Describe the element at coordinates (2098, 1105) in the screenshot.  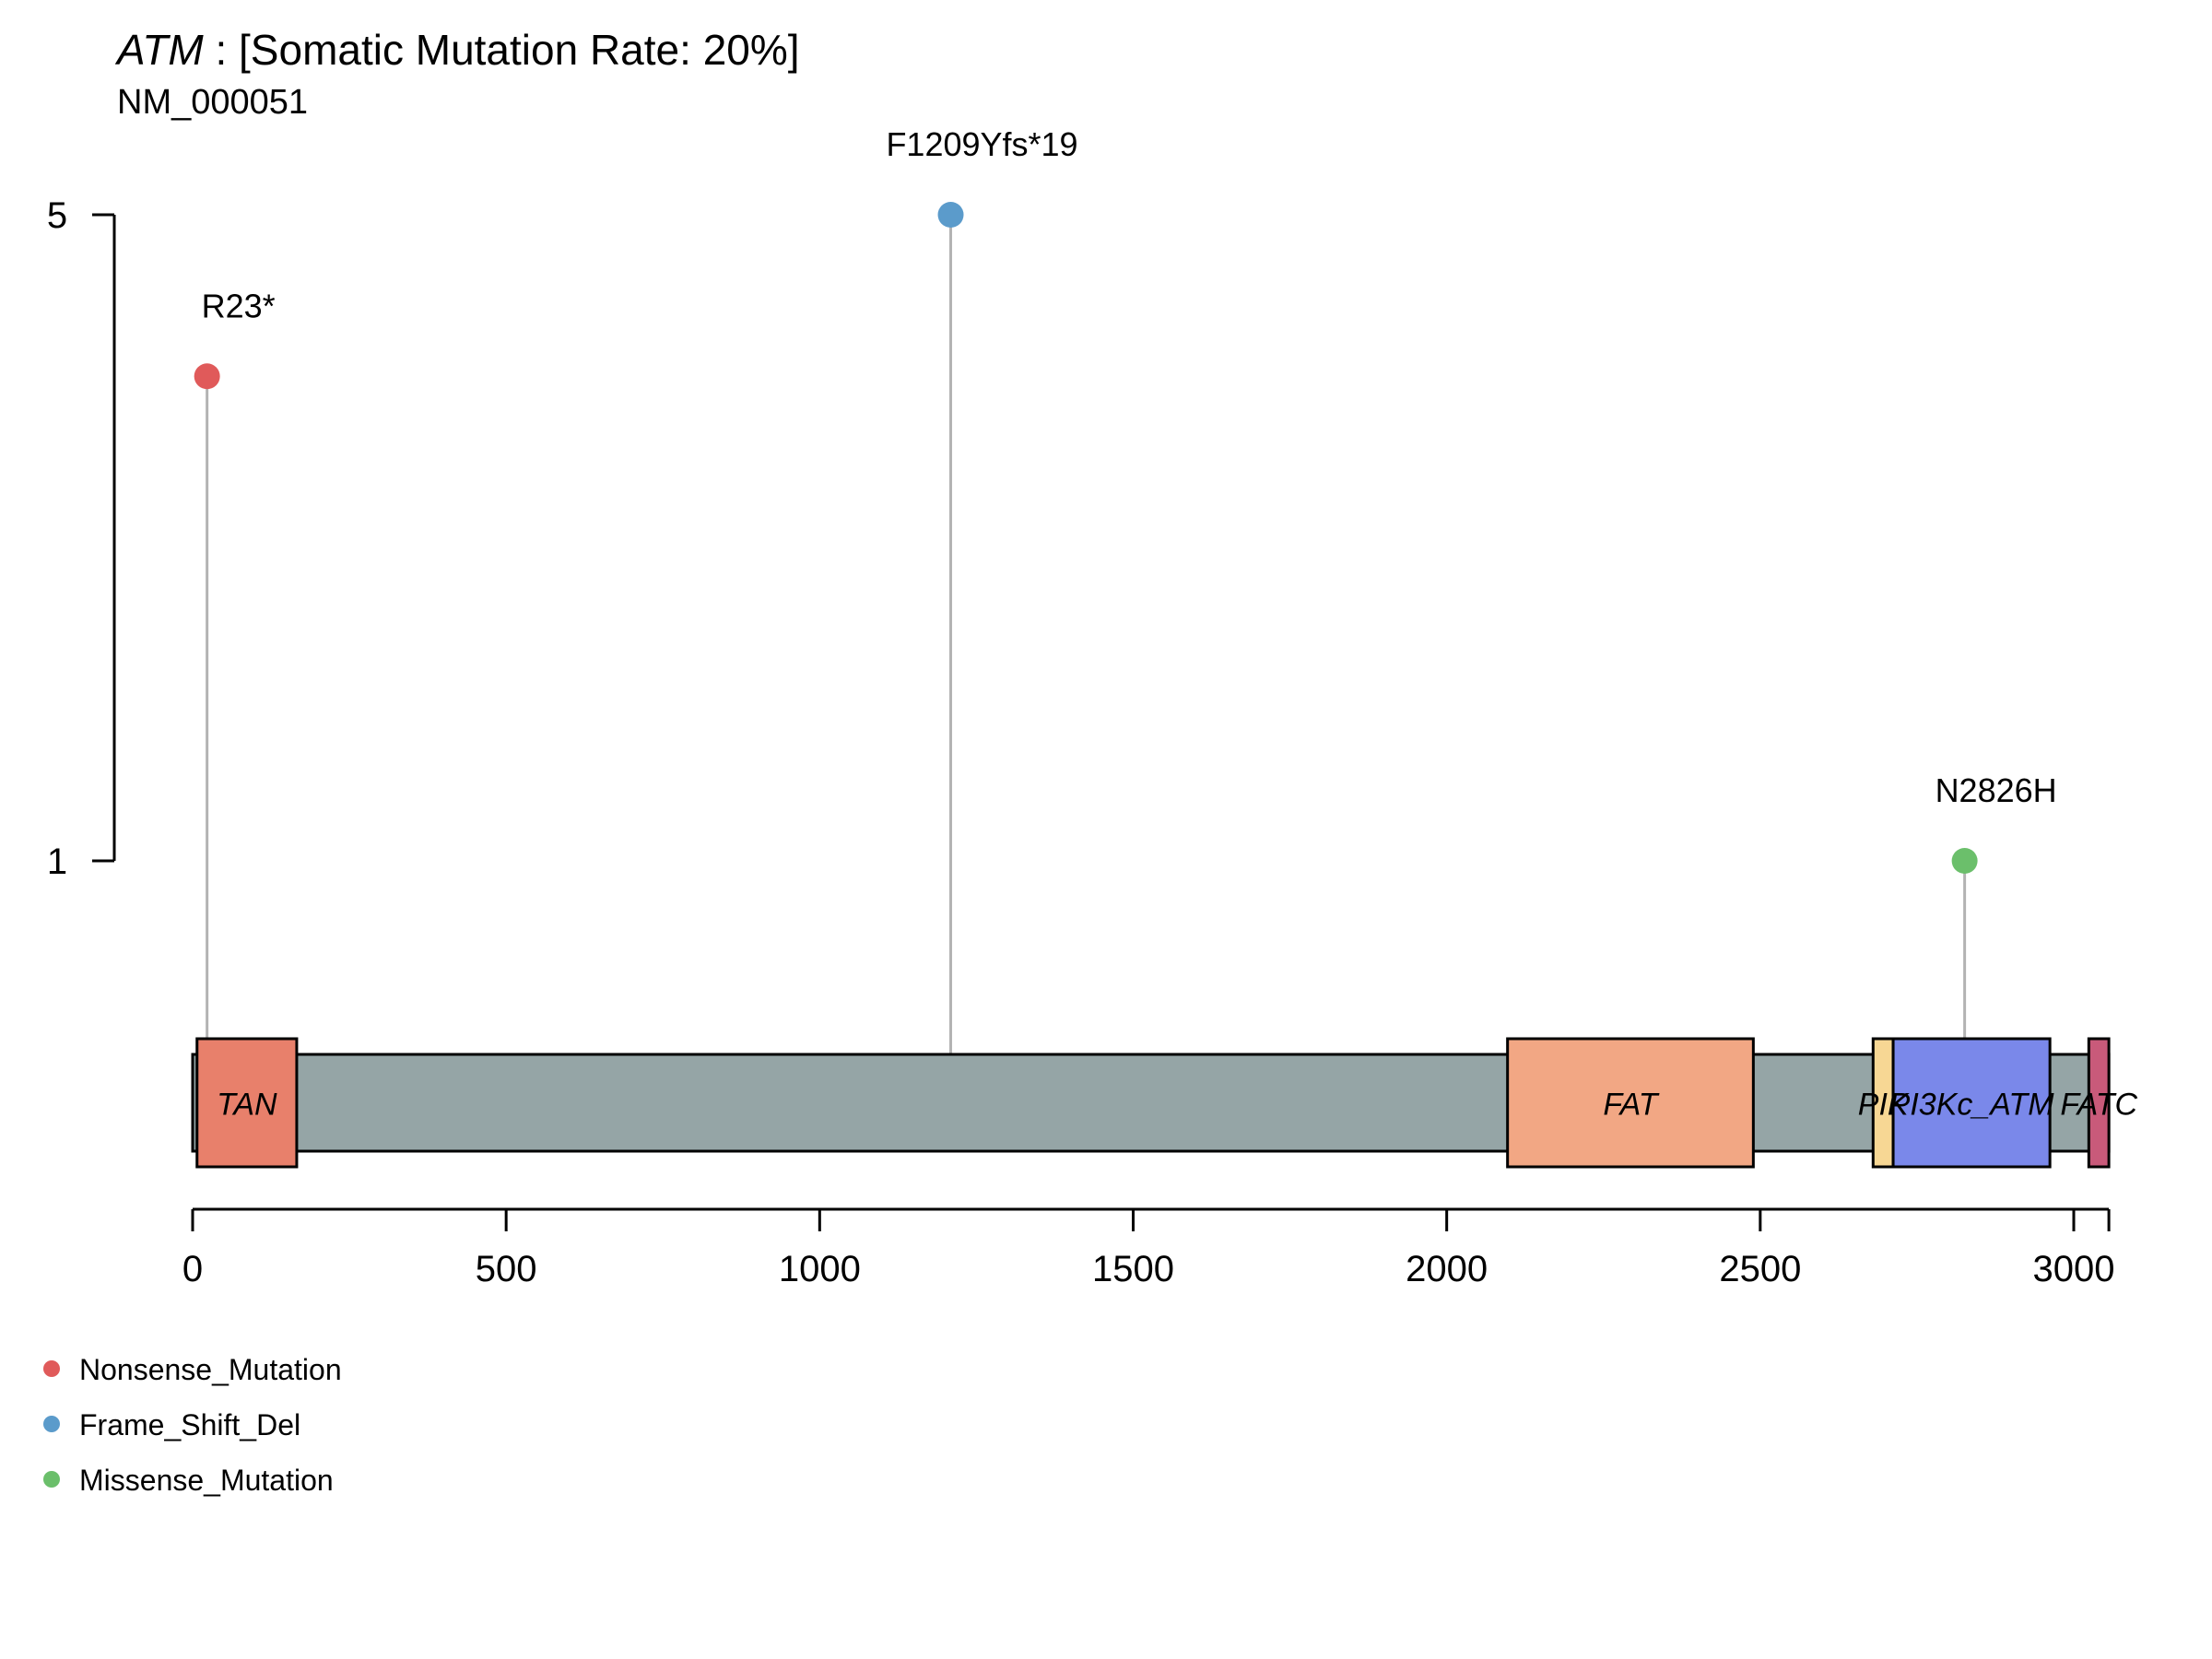
I see `domain-label-fatc: FATC` at that location.